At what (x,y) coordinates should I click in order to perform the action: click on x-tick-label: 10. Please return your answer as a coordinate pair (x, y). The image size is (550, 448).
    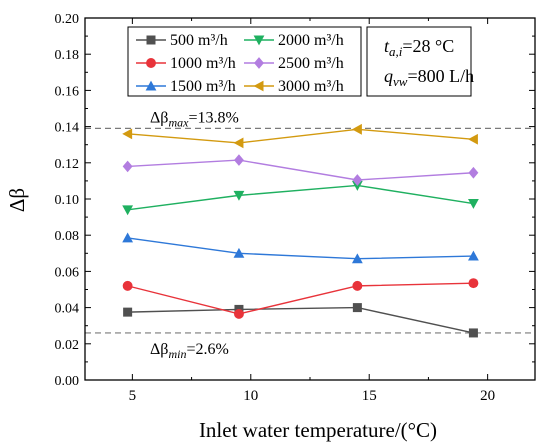
    Looking at the image, I should click on (250, 396).